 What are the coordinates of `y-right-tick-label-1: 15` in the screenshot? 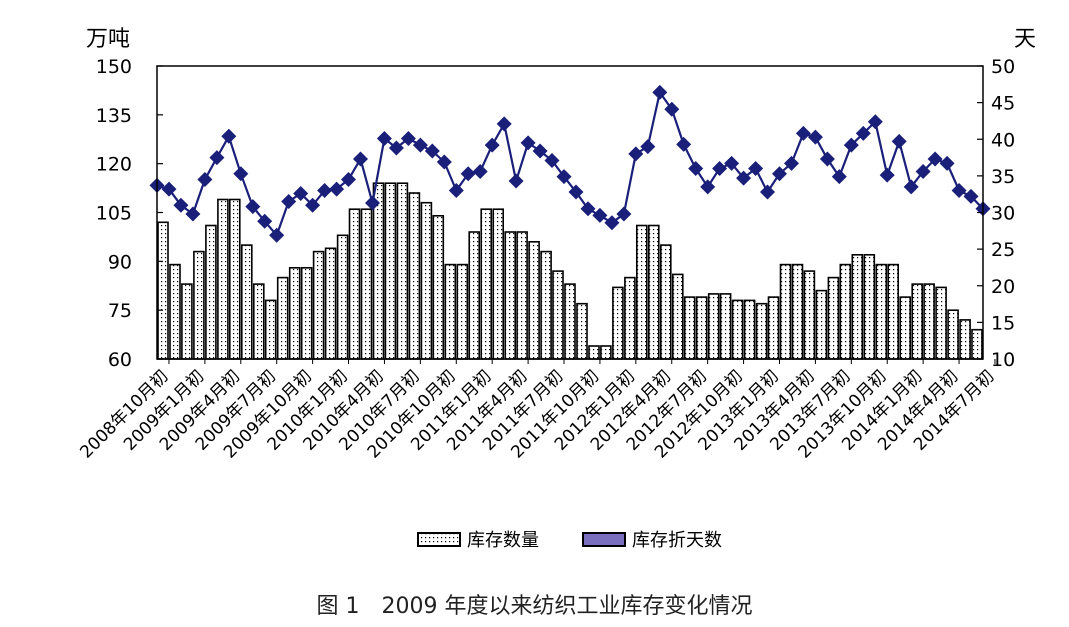 It's located at (1003, 323).